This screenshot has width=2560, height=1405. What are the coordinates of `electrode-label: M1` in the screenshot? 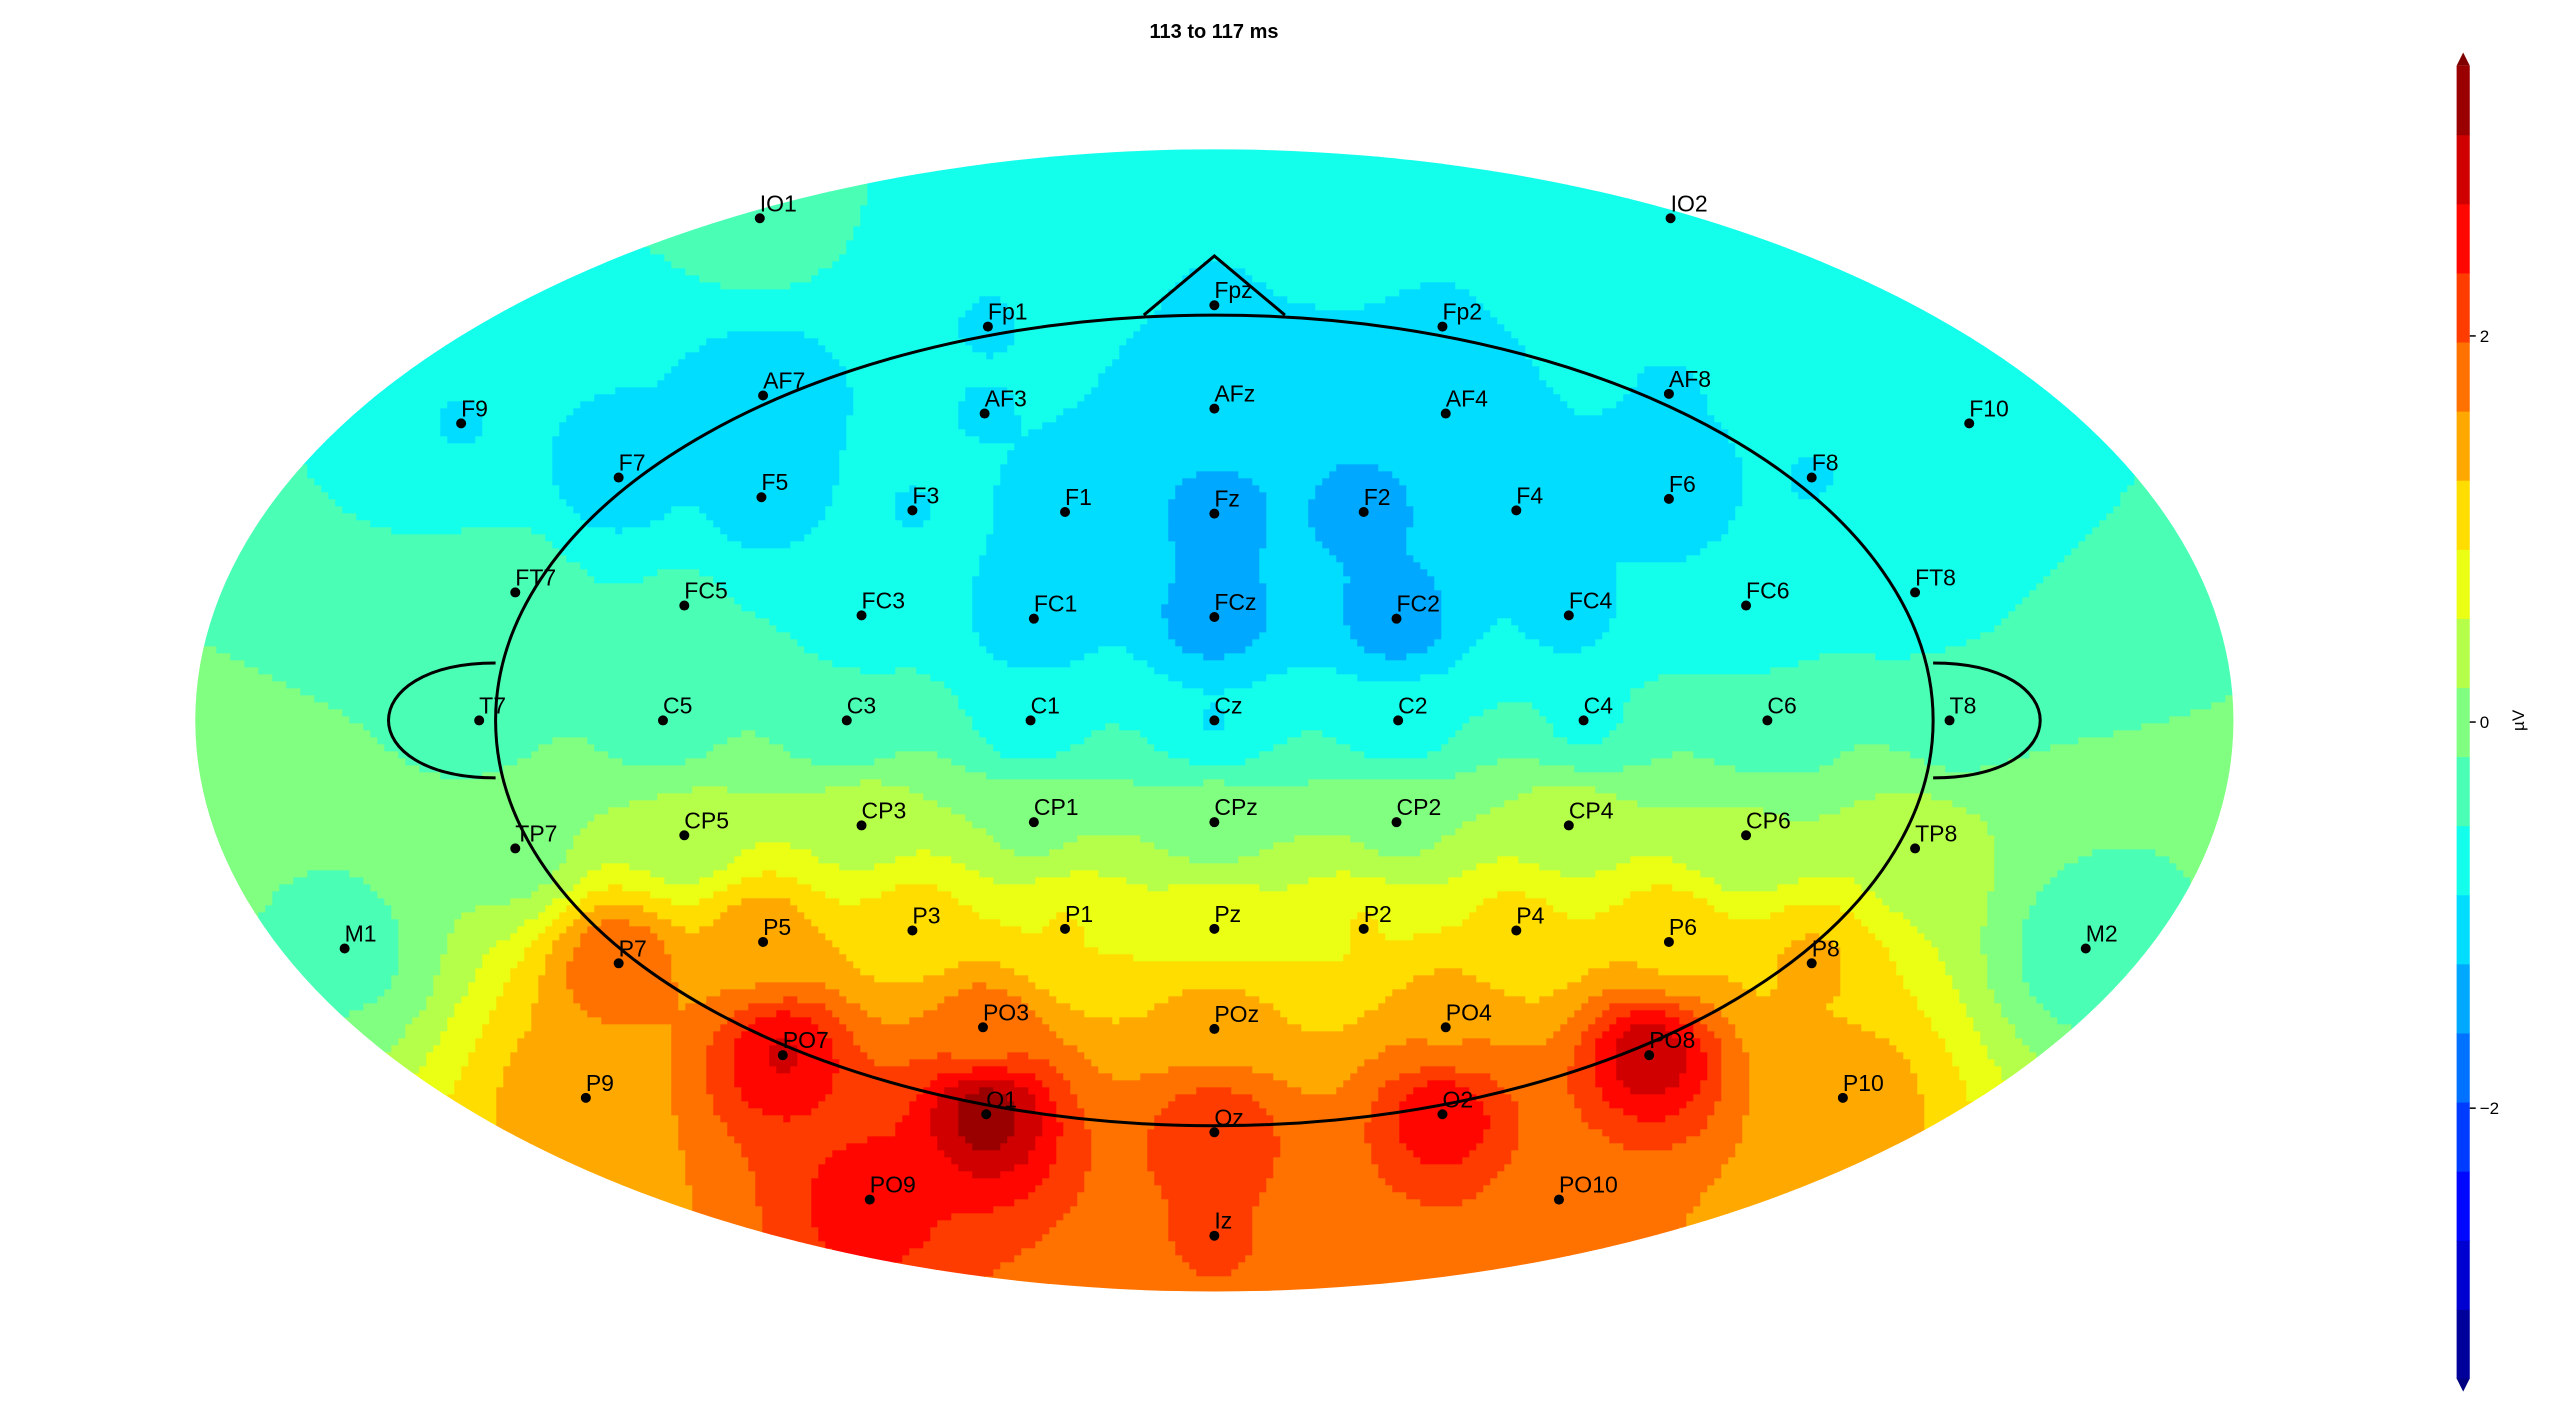 It's located at (361, 934).